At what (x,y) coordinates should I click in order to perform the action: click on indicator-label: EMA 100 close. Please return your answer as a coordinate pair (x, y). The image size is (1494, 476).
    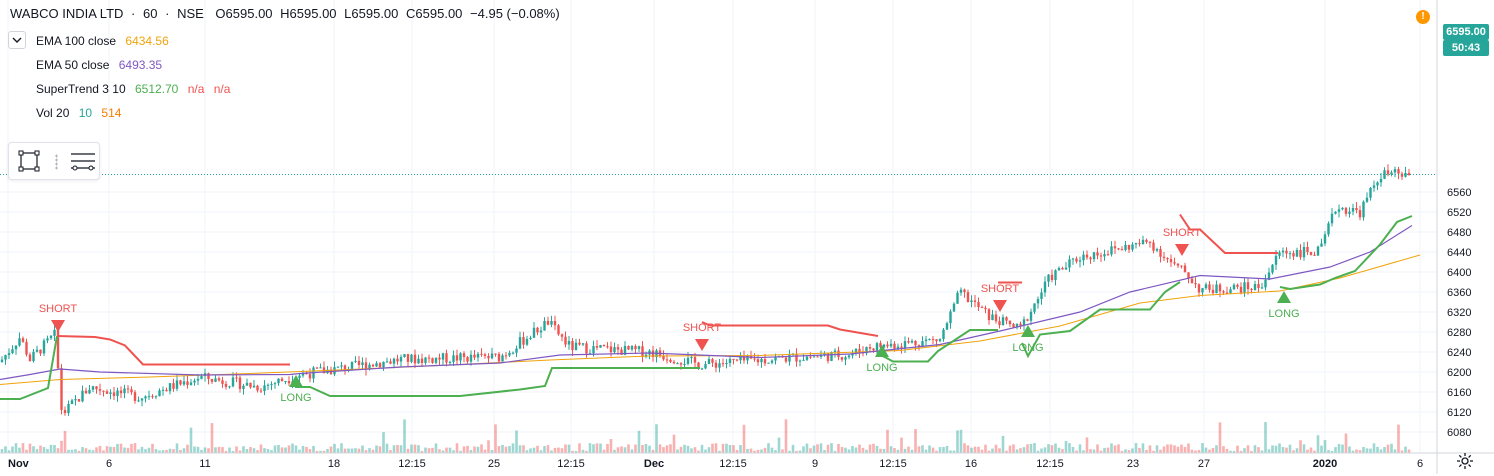
    Looking at the image, I should click on (76, 41).